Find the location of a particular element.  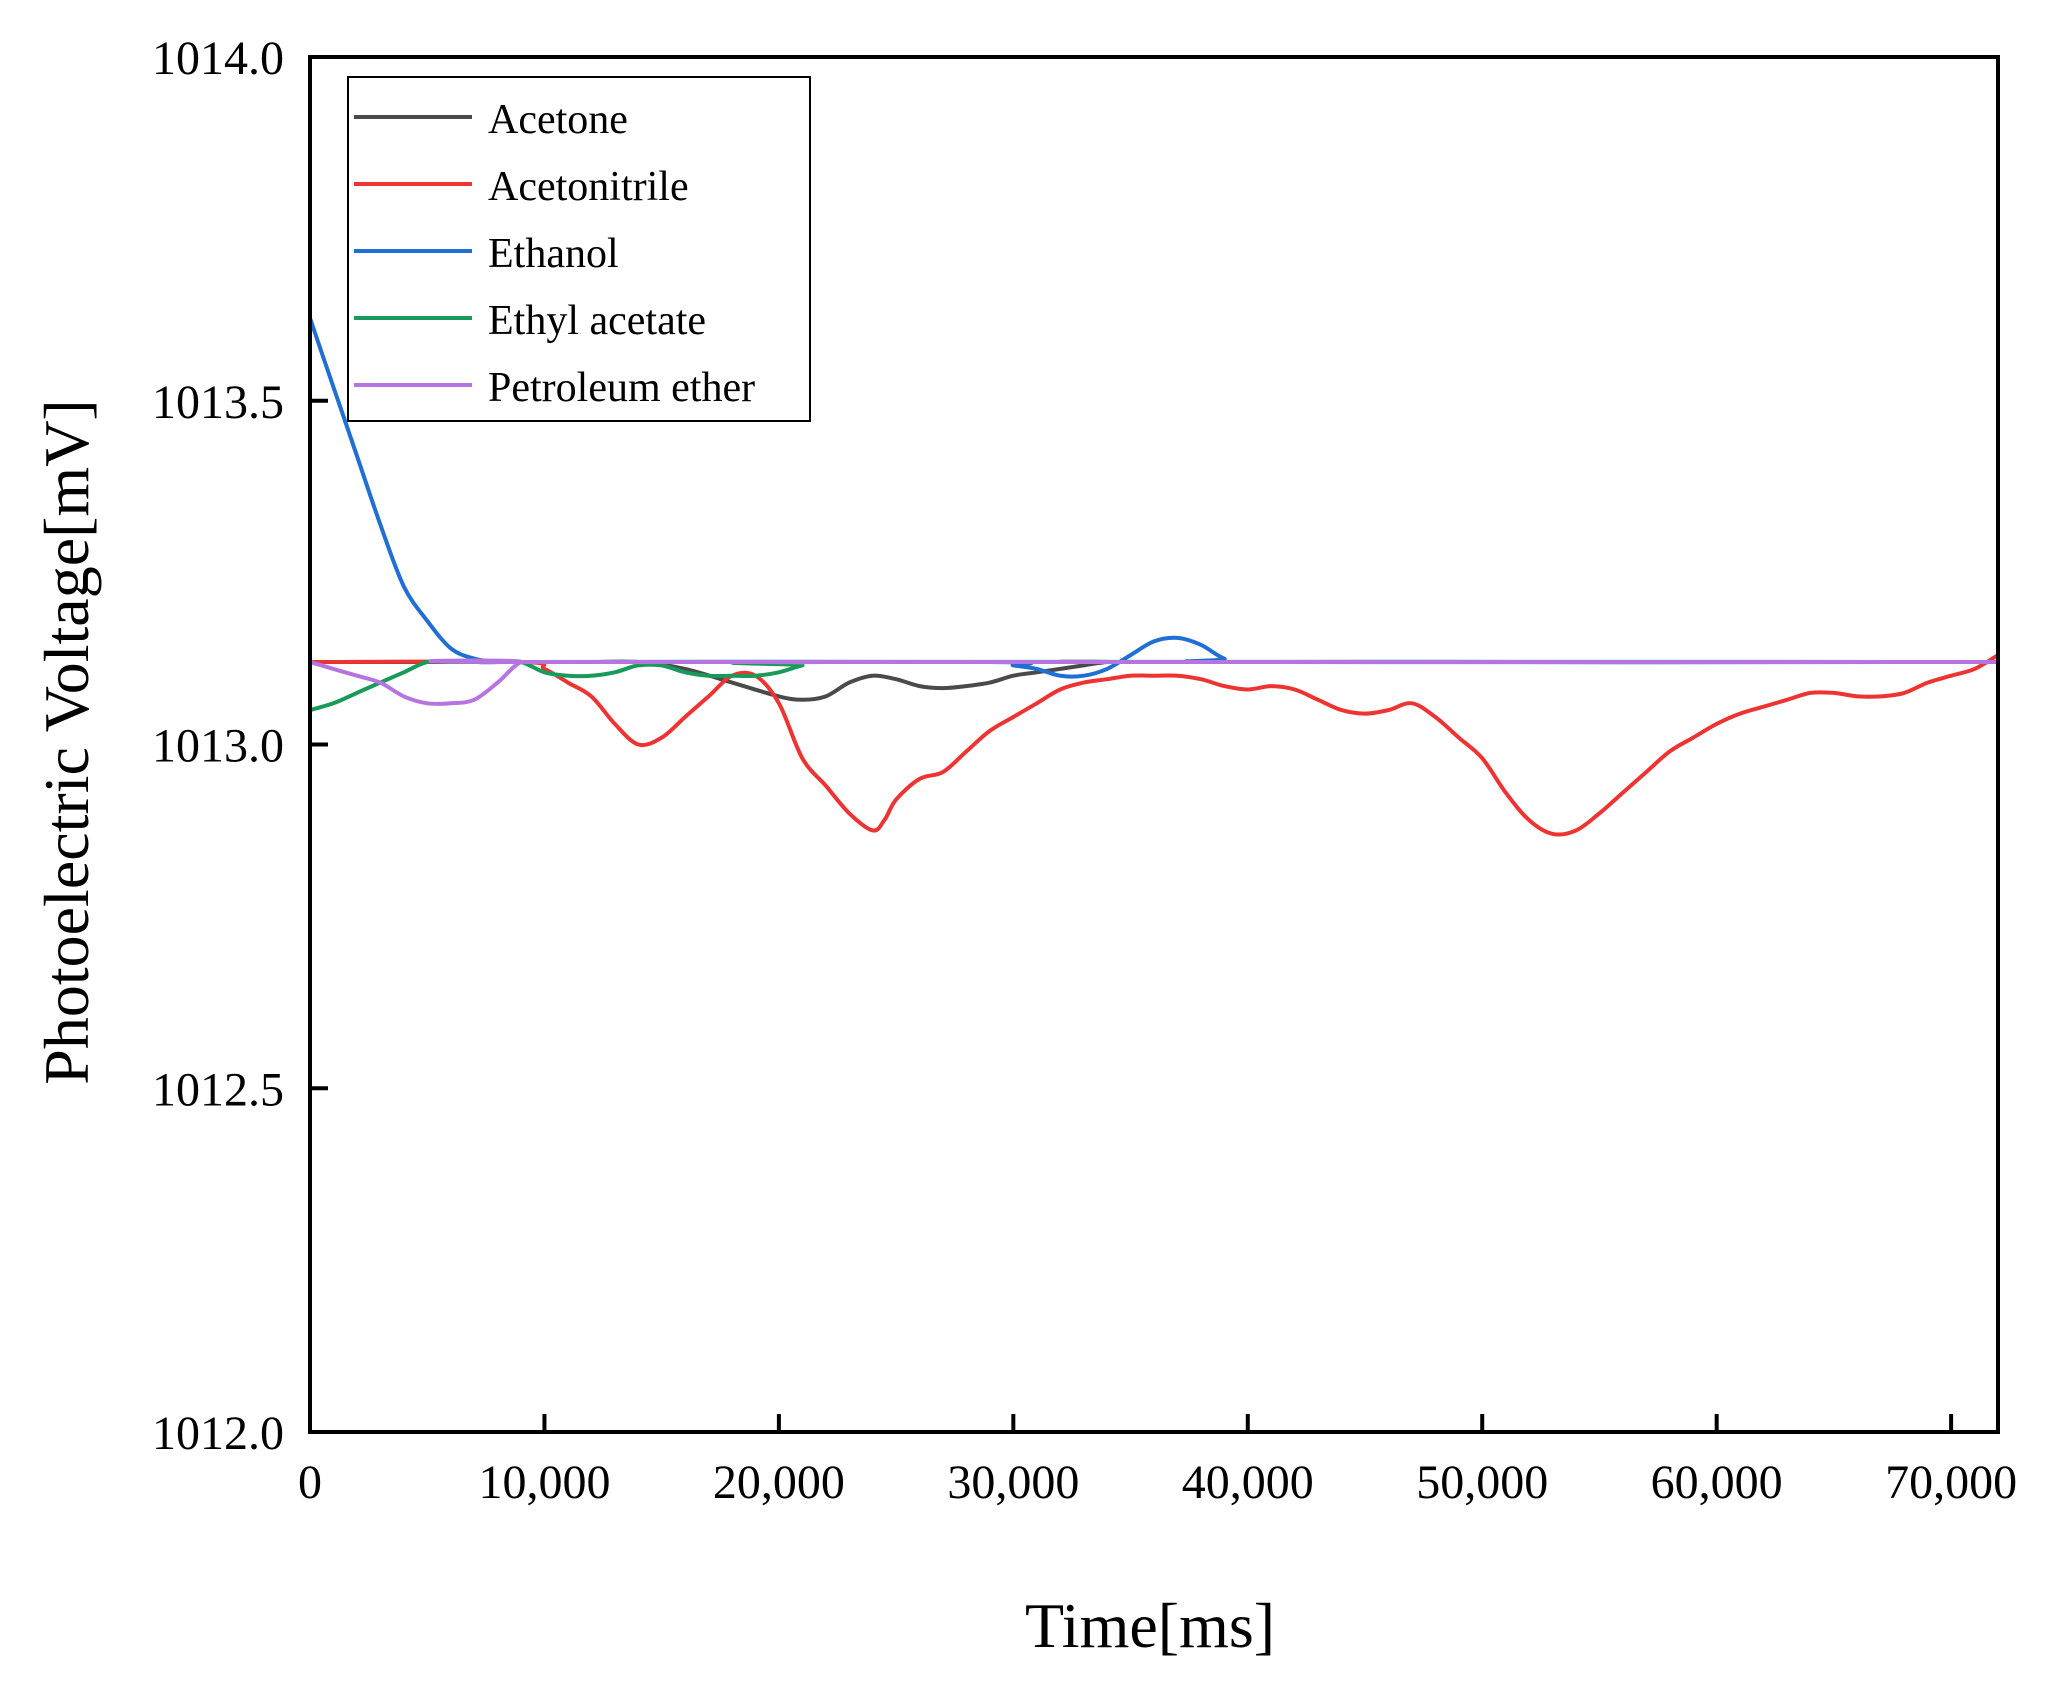

y-tick-label: 1014.0 is located at coordinates (218, 58).